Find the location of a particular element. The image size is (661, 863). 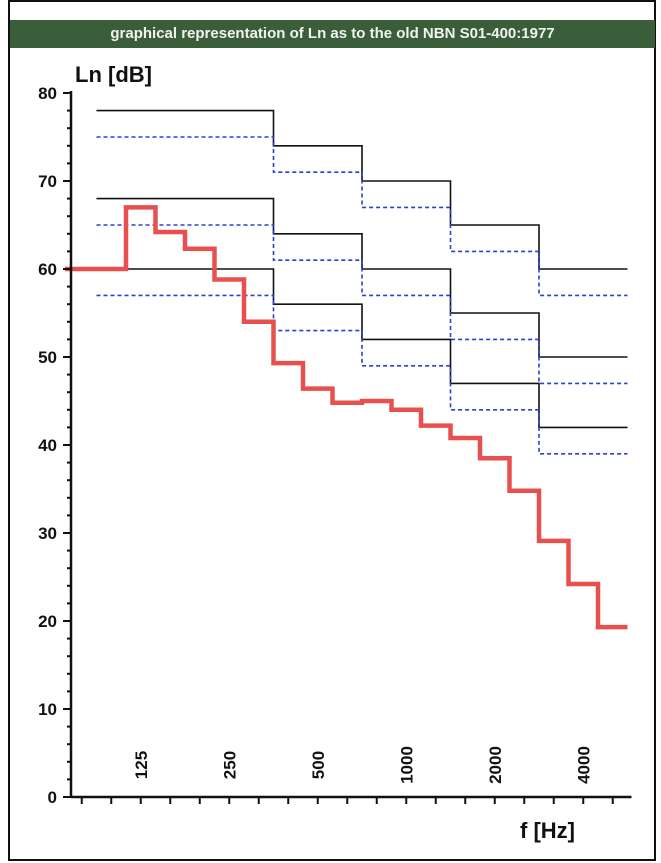

x-octave-label: 125 is located at coordinates (141, 765).